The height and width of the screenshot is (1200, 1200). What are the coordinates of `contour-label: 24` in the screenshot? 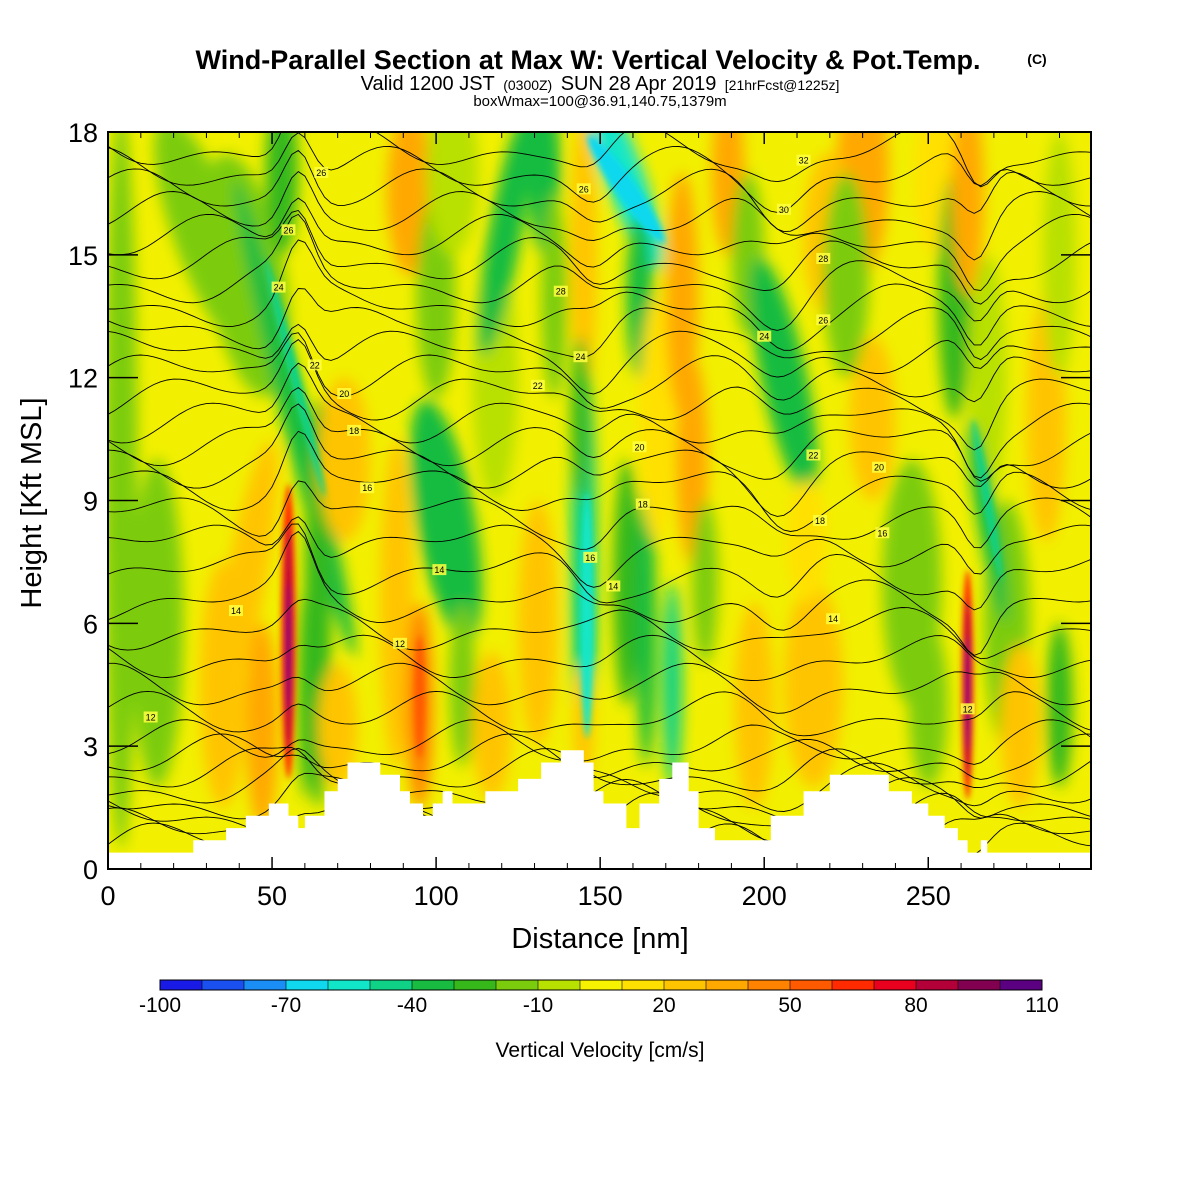 It's located at (764, 337).